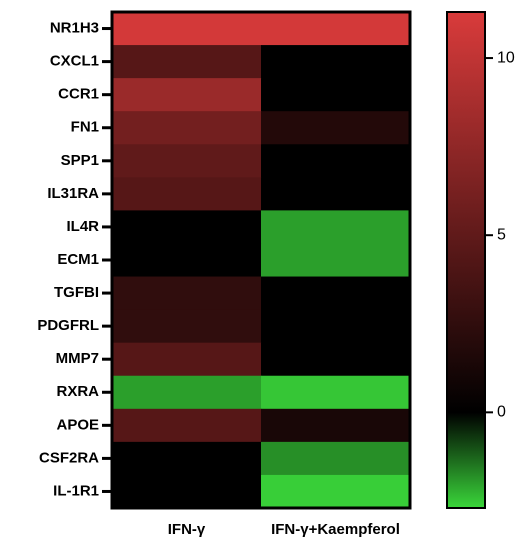 Image resolution: width=531 pixels, height=555 pixels. Describe the element at coordinates (82, 226) in the screenshot. I see `row-label: IL4R` at that location.